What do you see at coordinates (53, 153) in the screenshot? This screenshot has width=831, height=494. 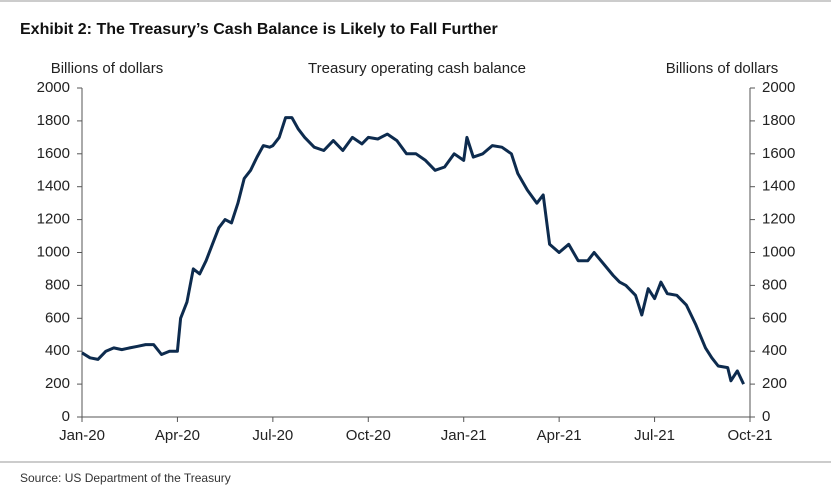 I see `y-tick-label: 1600` at bounding box center [53, 153].